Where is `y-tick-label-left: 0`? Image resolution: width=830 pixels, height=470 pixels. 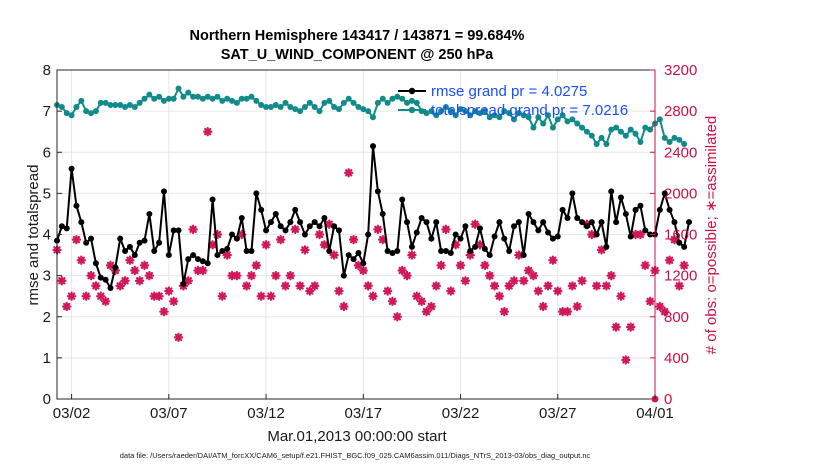
y-tick-label-left: 0 is located at coordinates (47, 399).